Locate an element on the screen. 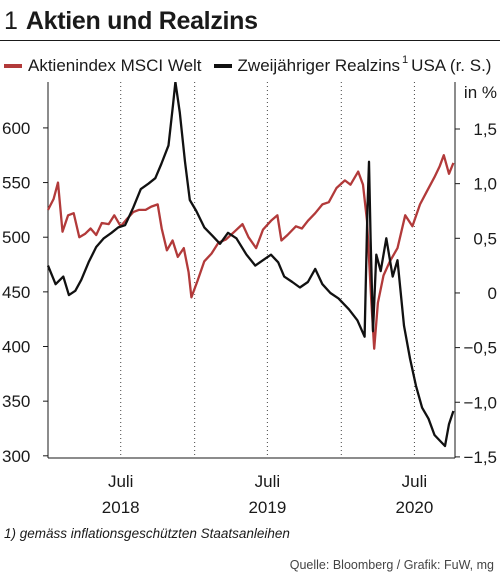 The width and height of the screenshot is (500, 576). chart-title-text: Aktien und Realzins is located at coordinates (141, 21).